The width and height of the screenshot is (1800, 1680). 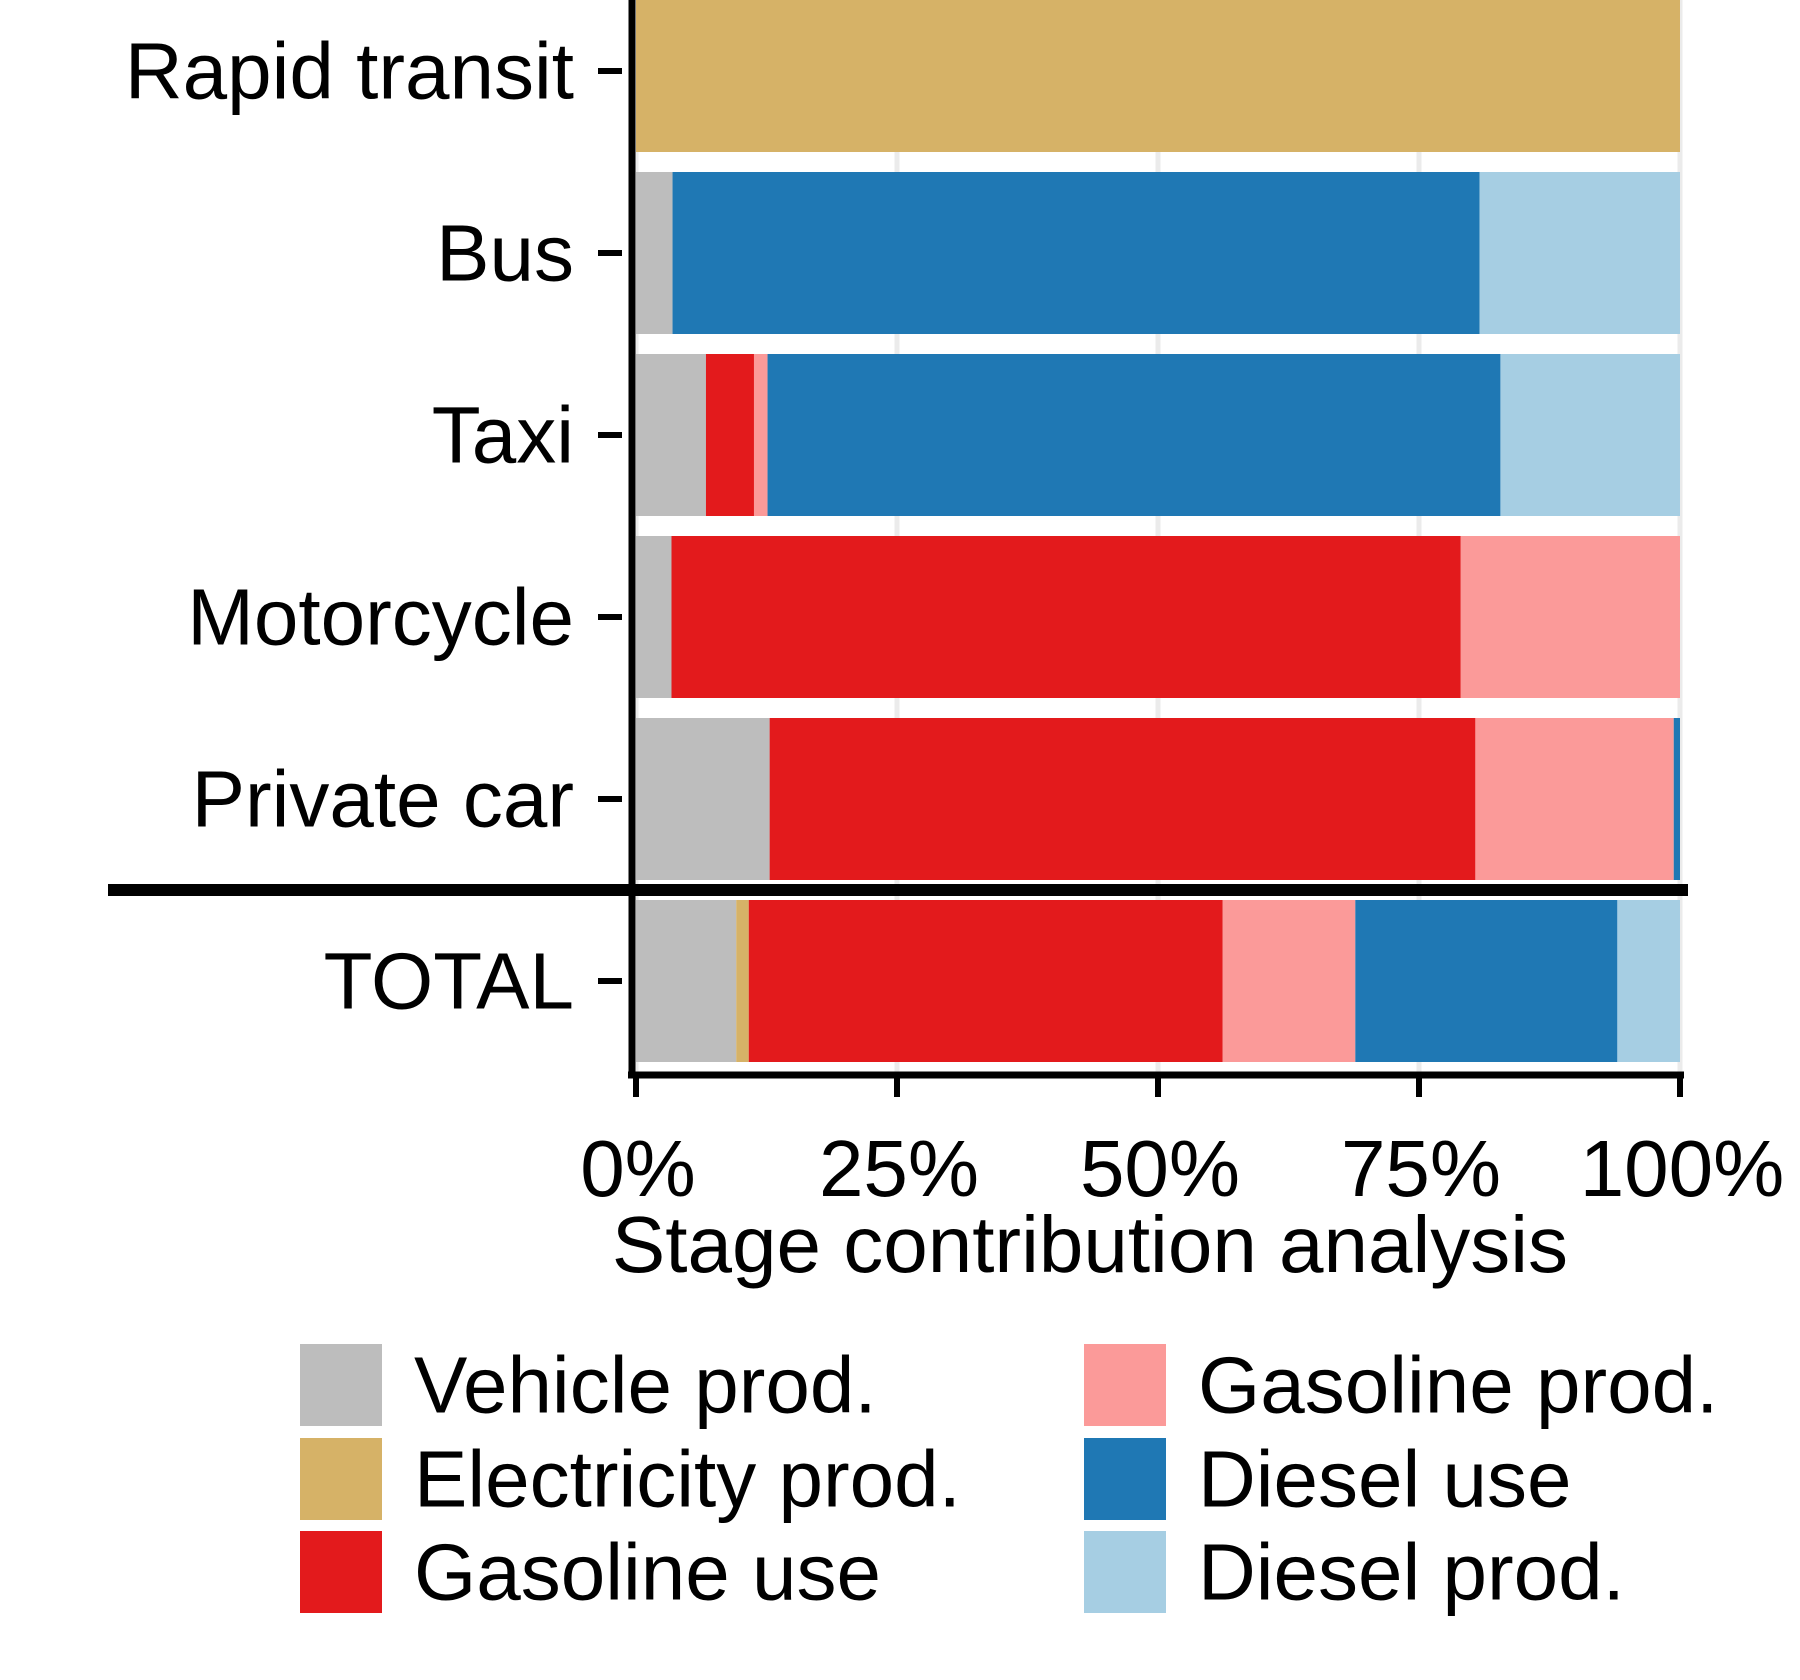 I want to click on legend-item: Diesel use, so click(x=1328, y=1479).